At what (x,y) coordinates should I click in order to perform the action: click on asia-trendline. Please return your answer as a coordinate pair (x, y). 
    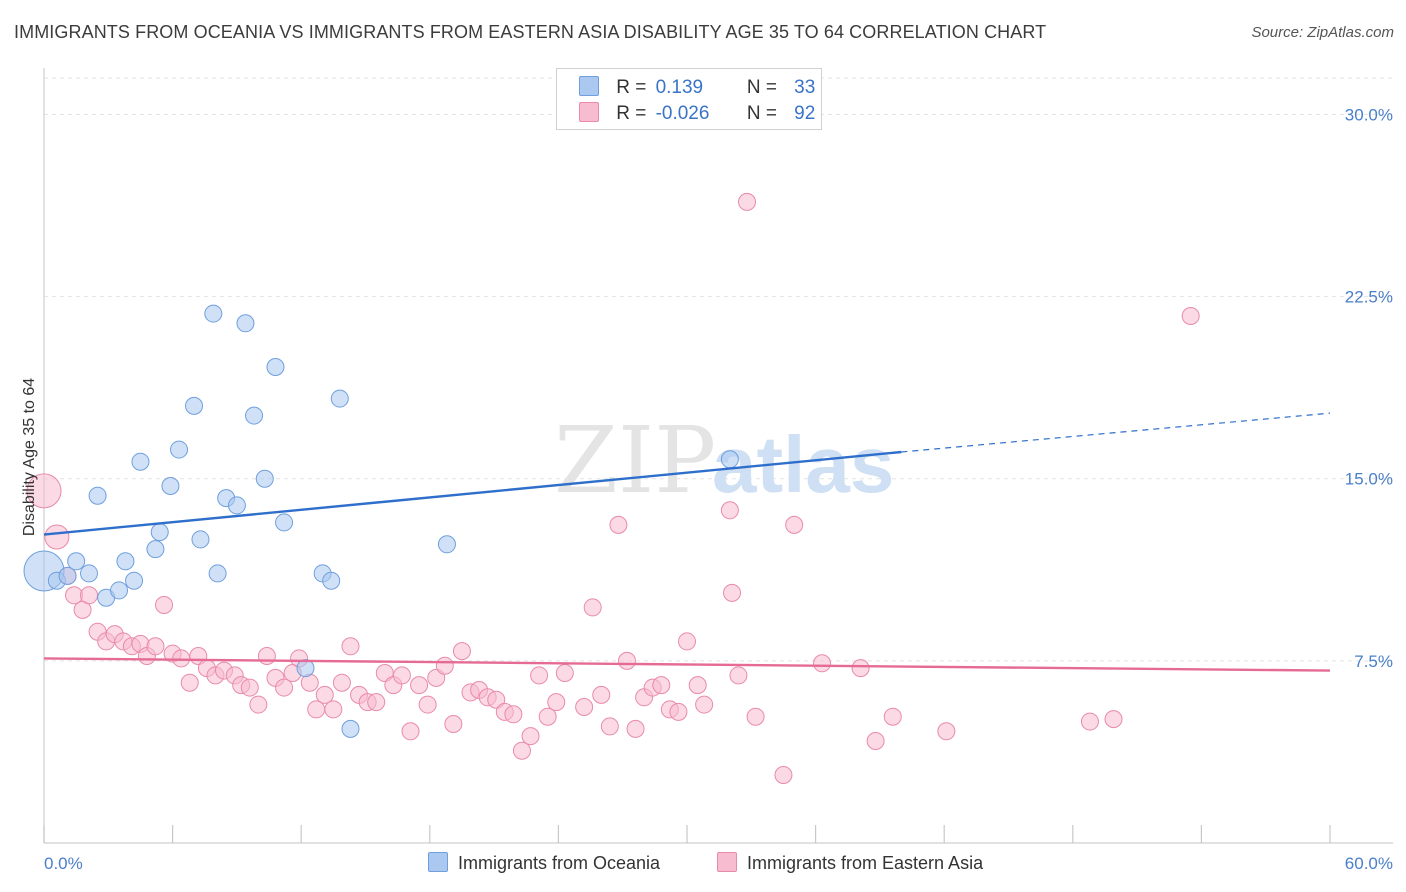
    Looking at the image, I should click on (687, 664).